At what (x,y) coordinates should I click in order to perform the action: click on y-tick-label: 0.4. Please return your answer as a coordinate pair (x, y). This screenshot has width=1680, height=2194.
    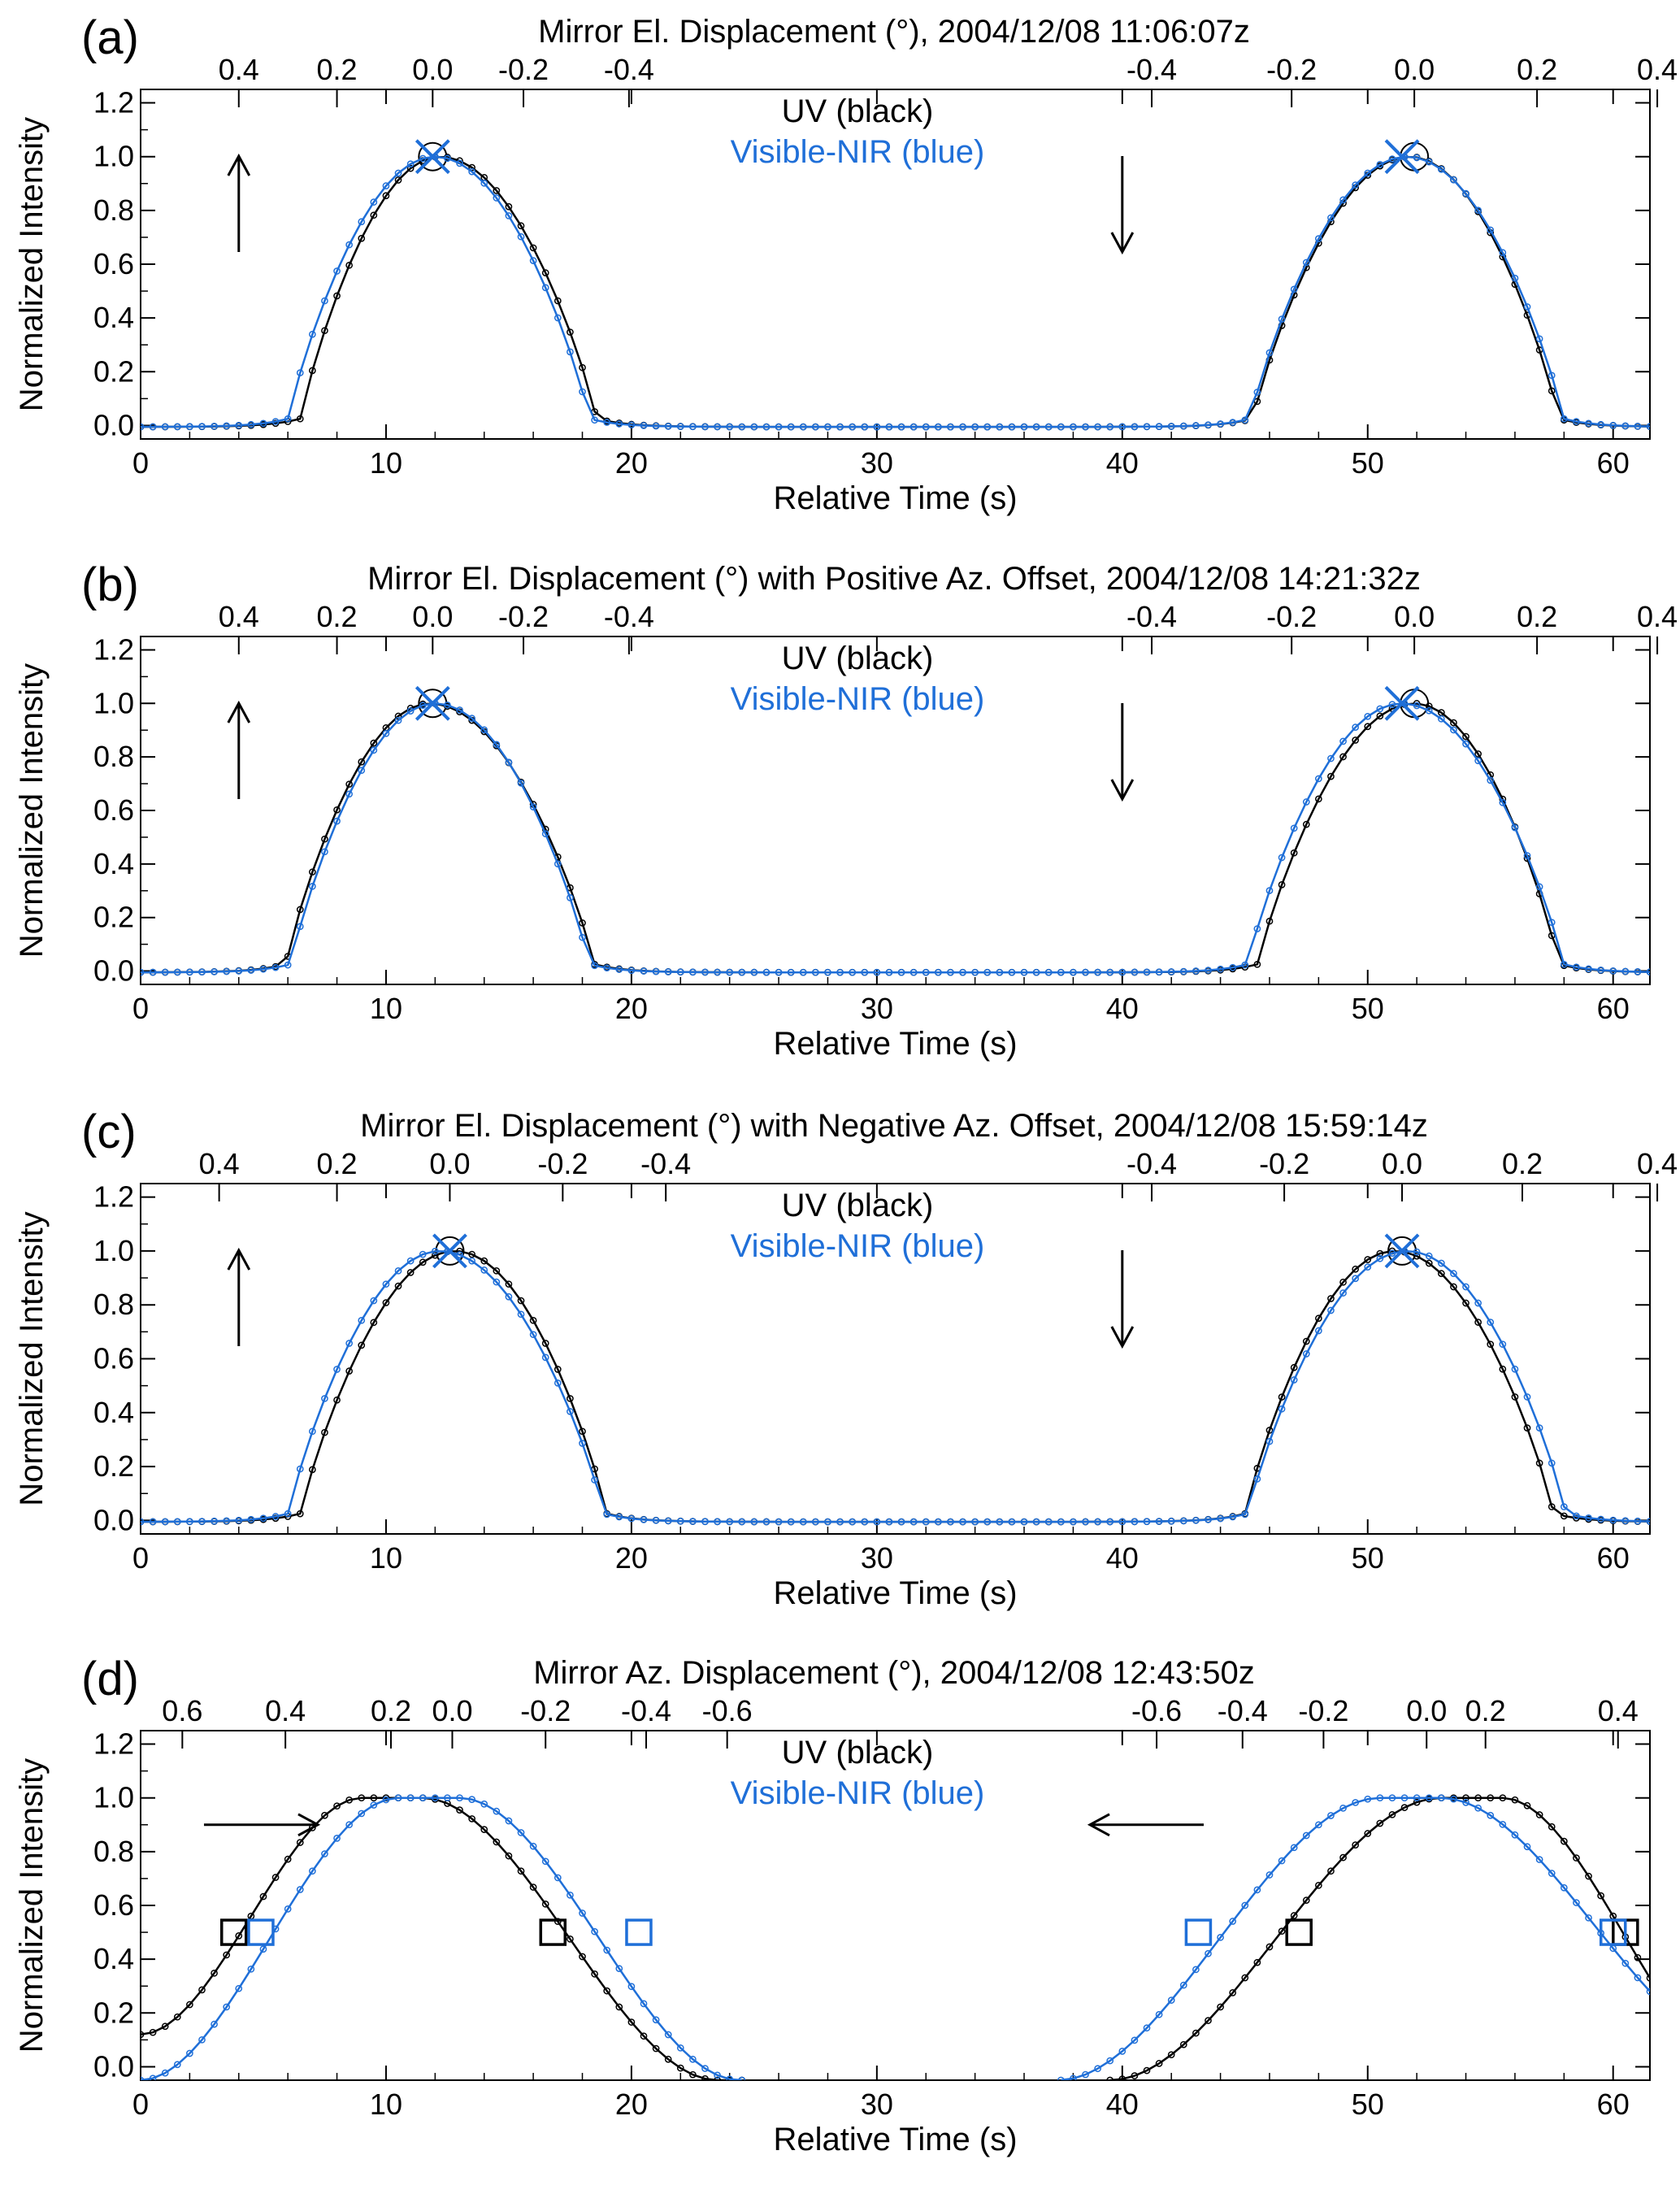
    Looking at the image, I should click on (114, 863).